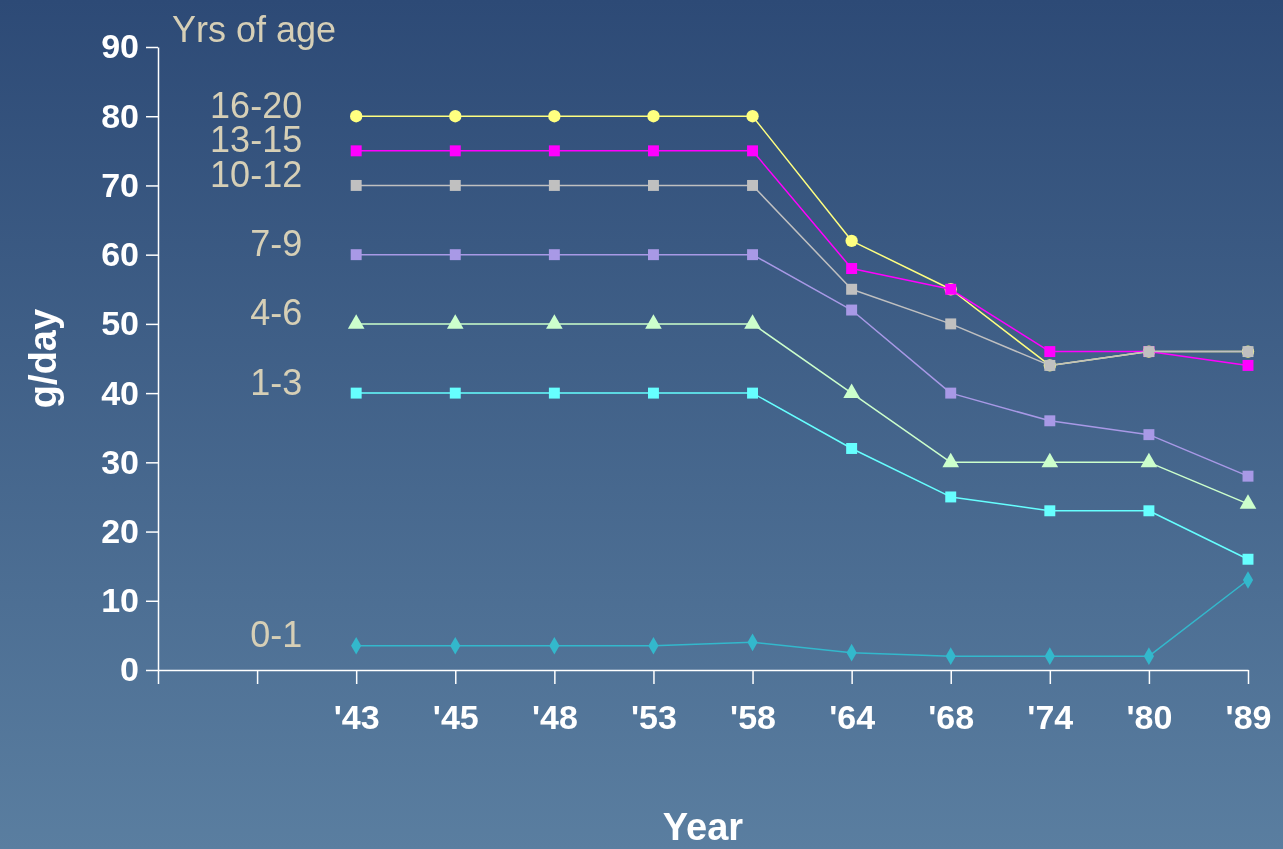  I want to click on x-tick-label: '64, so click(852, 717).